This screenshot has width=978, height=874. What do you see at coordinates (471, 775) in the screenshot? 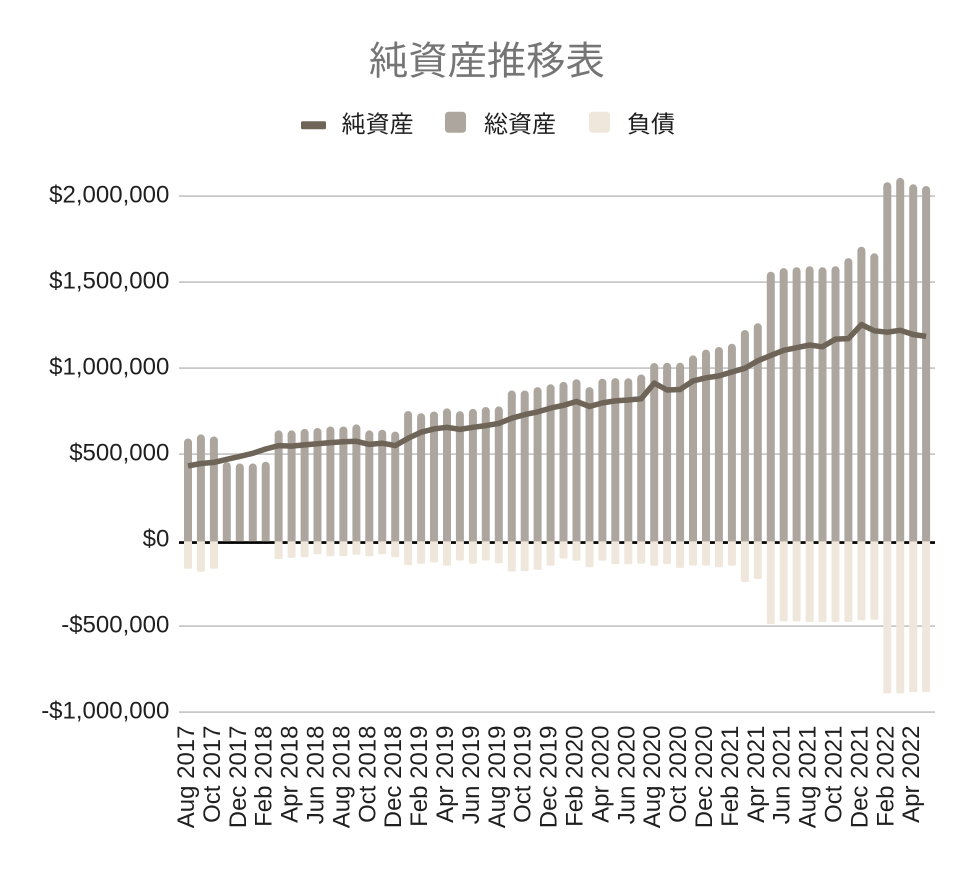
I see `svg-text: Jun 2019` at bounding box center [471, 775].